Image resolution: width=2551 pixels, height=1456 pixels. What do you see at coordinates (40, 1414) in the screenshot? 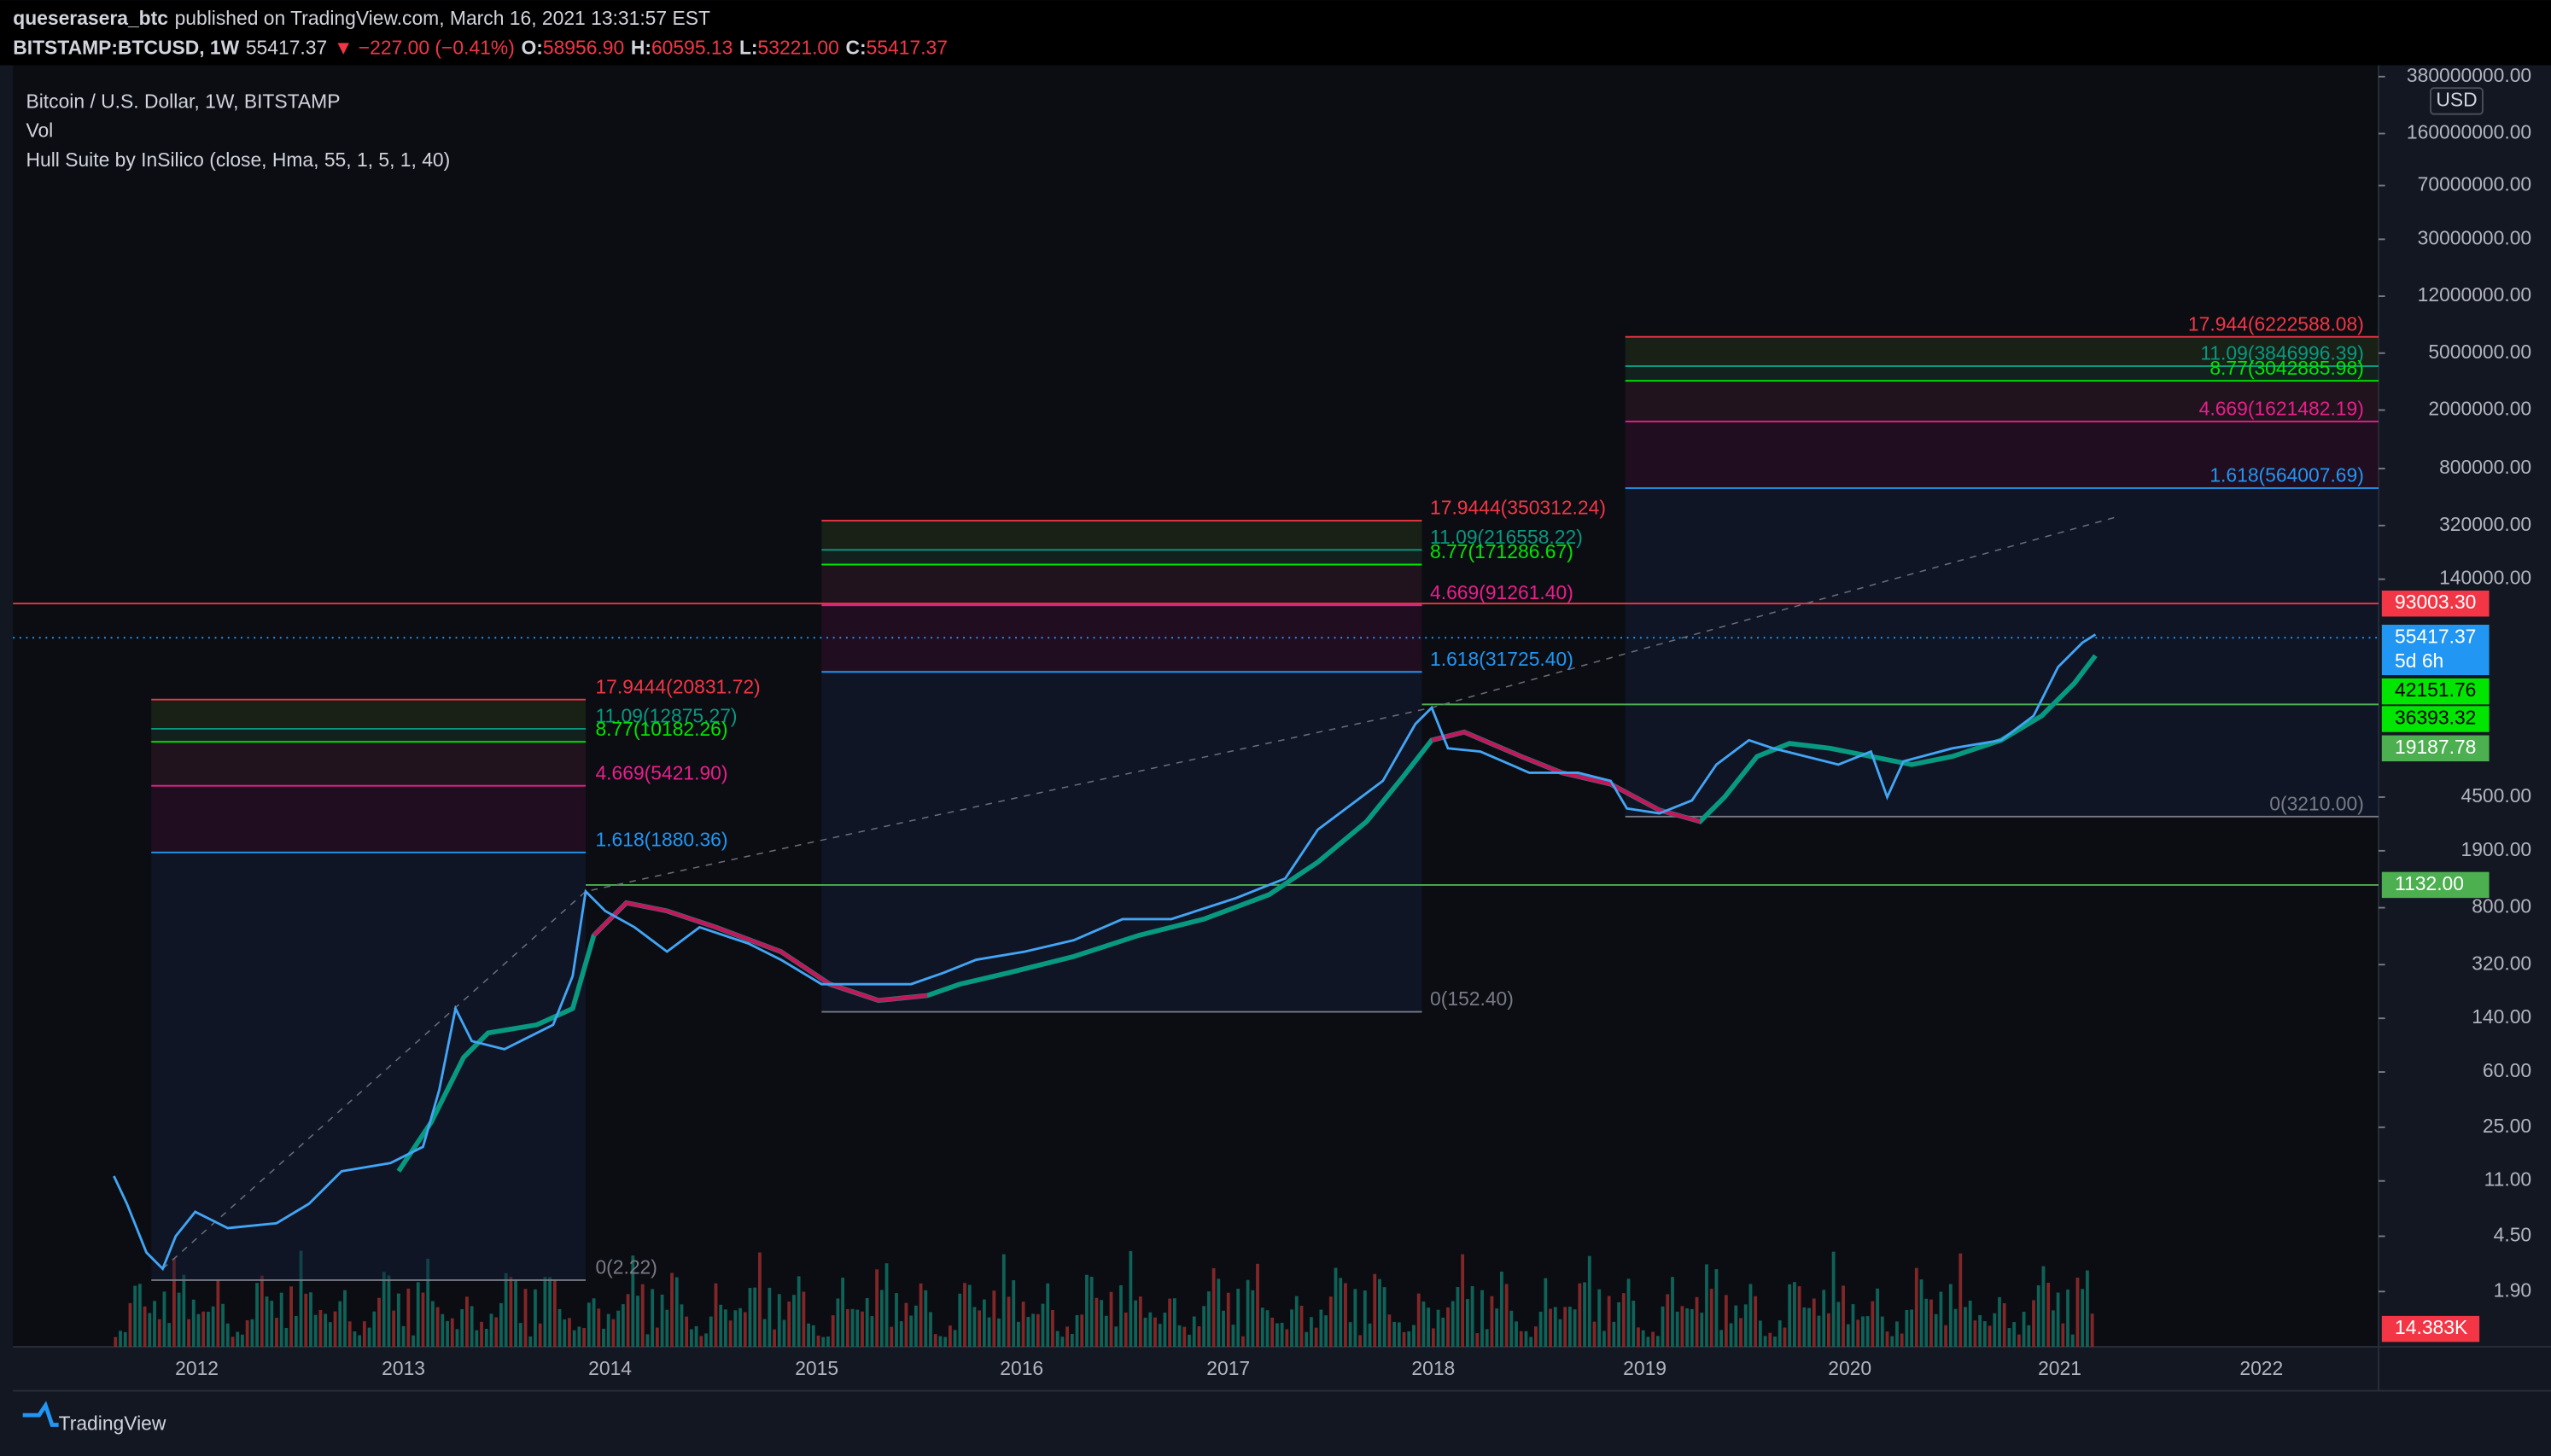
I see `logo` at bounding box center [40, 1414].